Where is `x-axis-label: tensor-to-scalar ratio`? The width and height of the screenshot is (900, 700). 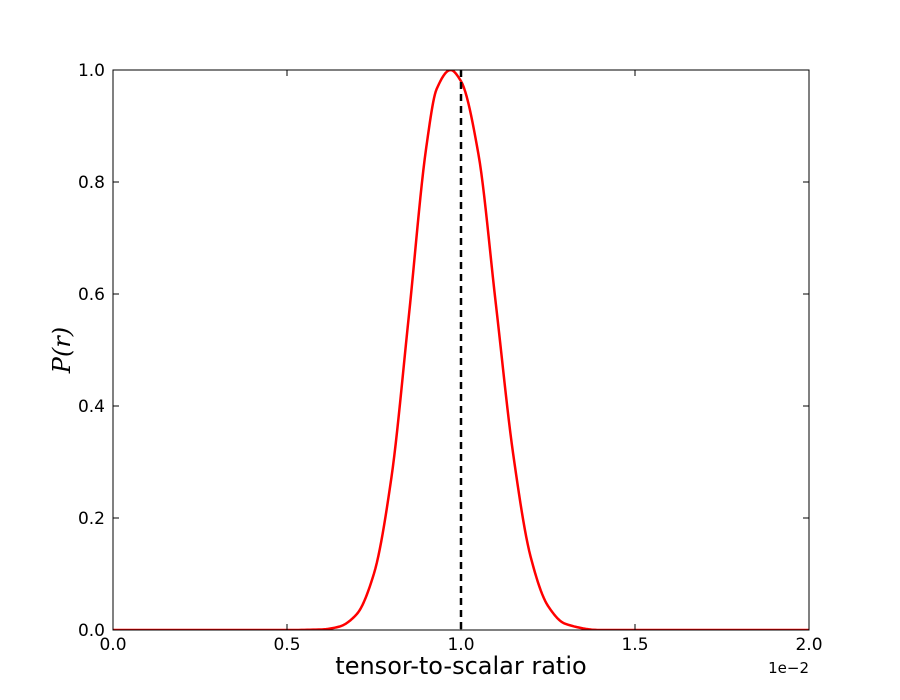
x-axis-label: tensor-to-scalar ratio is located at coordinates (460, 666).